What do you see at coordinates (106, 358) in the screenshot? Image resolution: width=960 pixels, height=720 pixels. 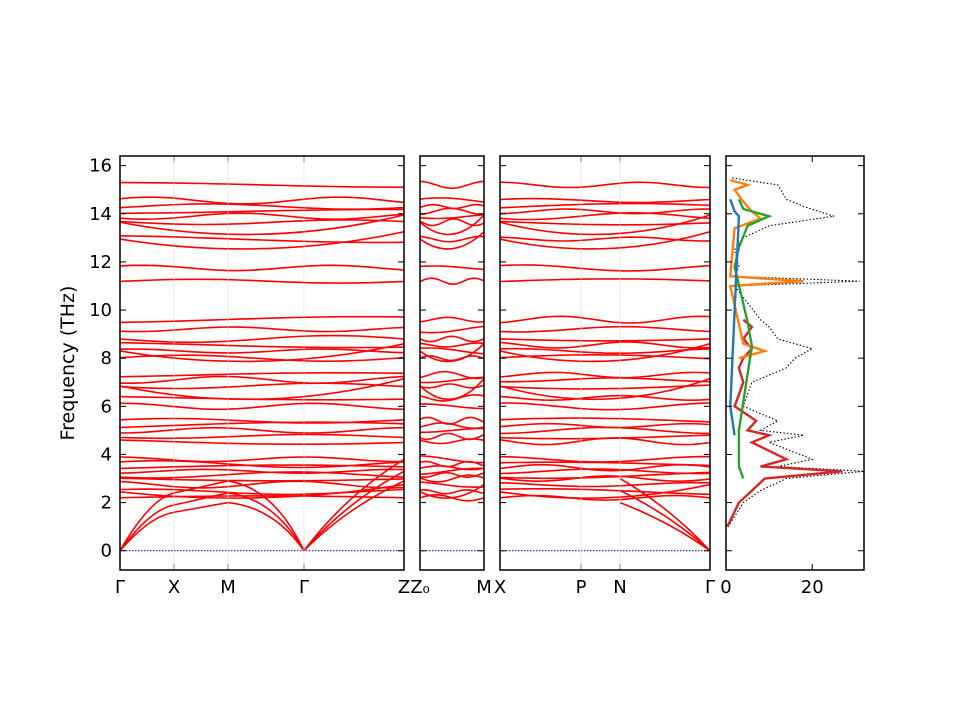 I see `y-tick-label: 8` at bounding box center [106, 358].